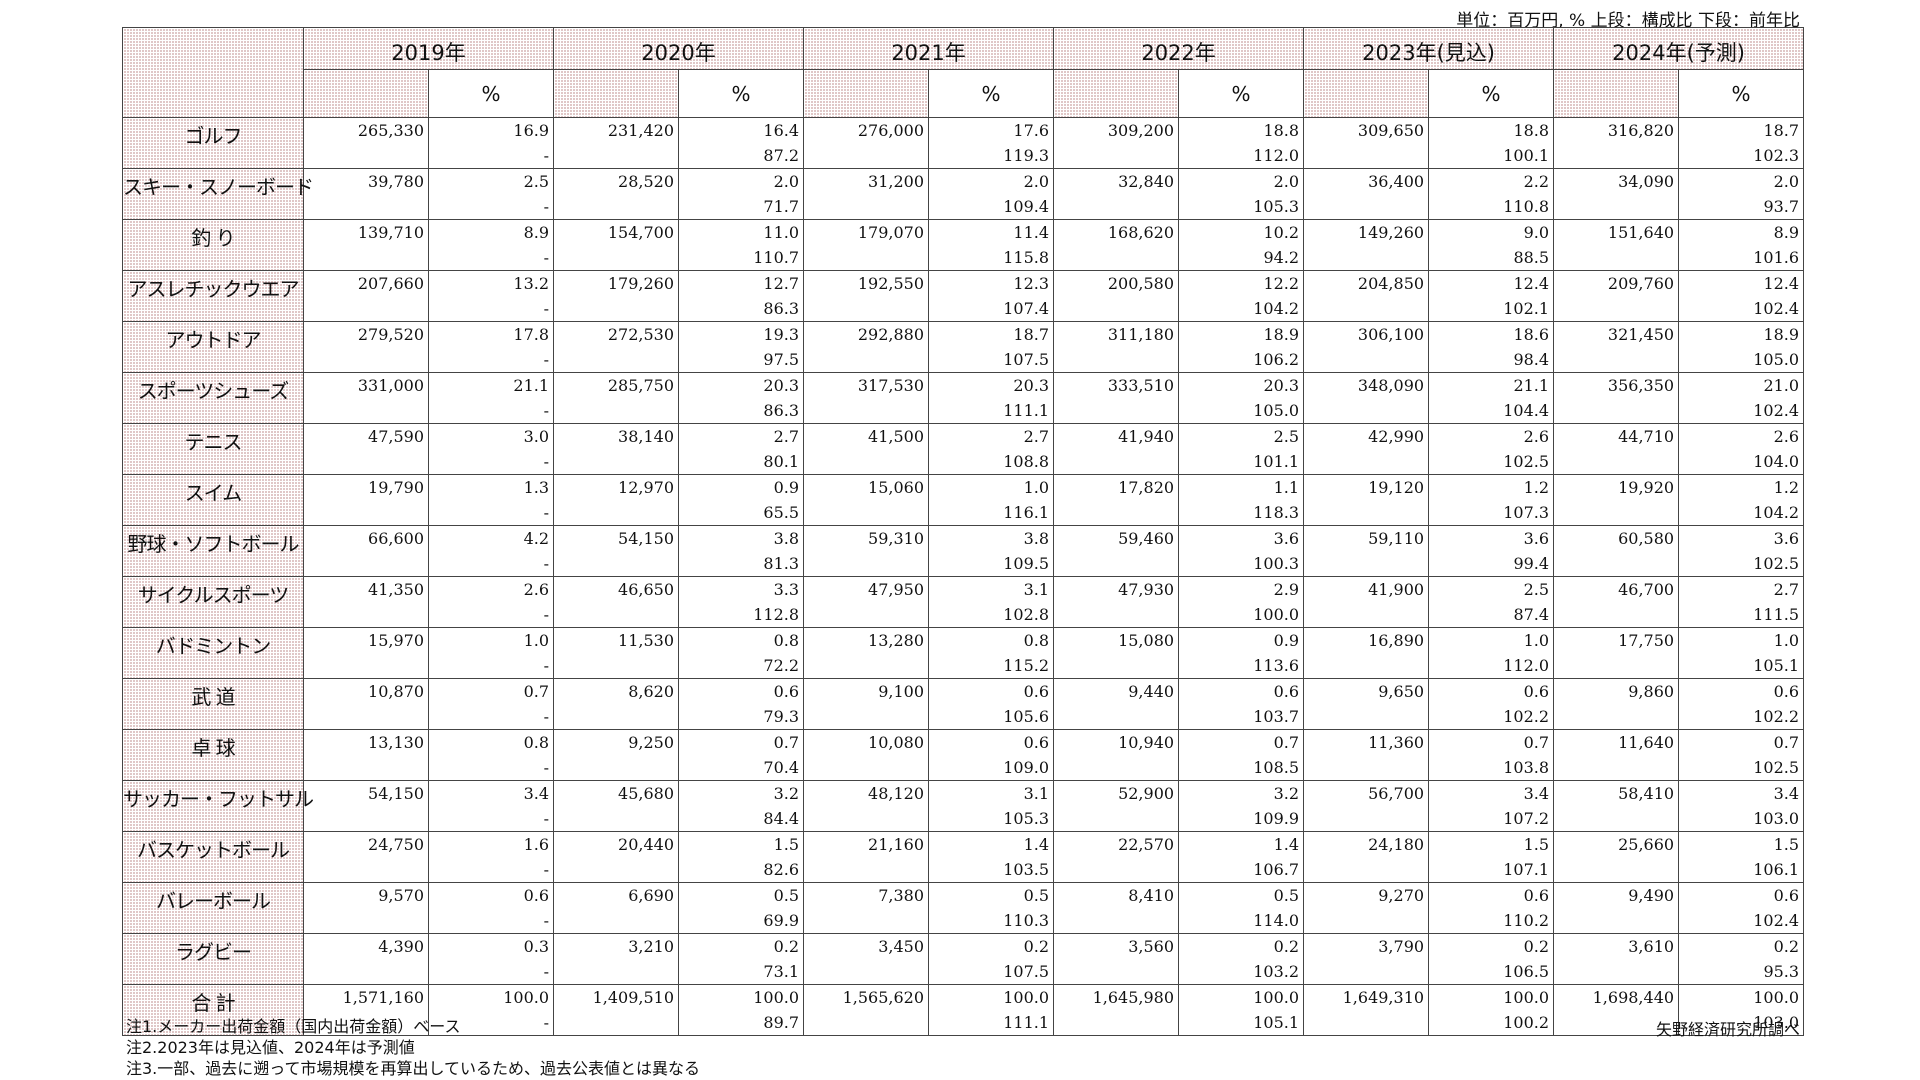 The height and width of the screenshot is (1080, 1920). Describe the element at coordinates (1116, 755) in the screenshot. I see `amount-cell: 10,940` at that location.